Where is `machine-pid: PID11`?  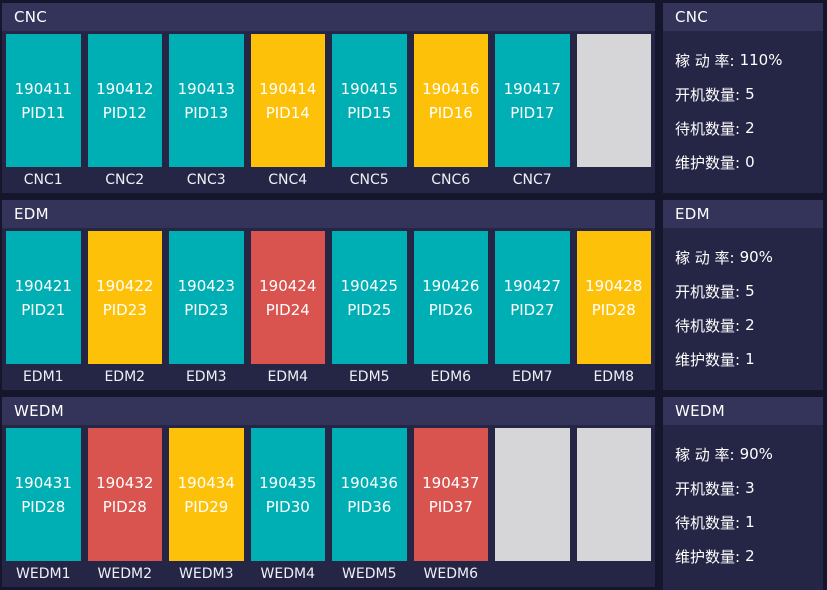
machine-pid: PID11 is located at coordinates (43, 112).